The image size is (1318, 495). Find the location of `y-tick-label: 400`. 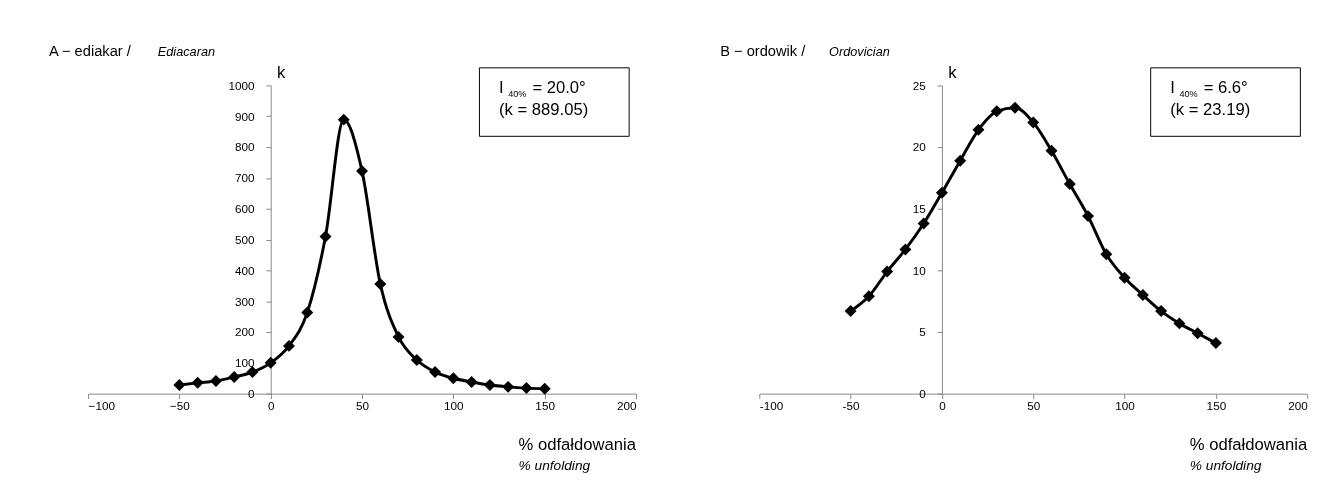

y-tick-label: 400 is located at coordinates (245, 270).